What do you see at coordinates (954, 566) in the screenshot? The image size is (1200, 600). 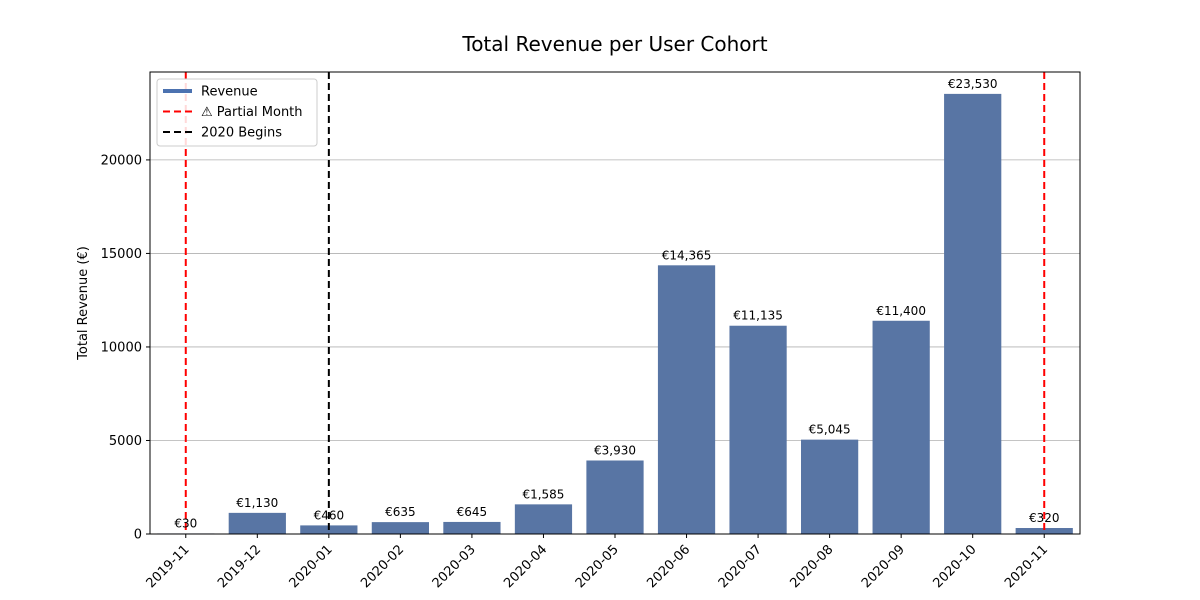 I see `x-tick-label: 2020-10` at bounding box center [954, 566].